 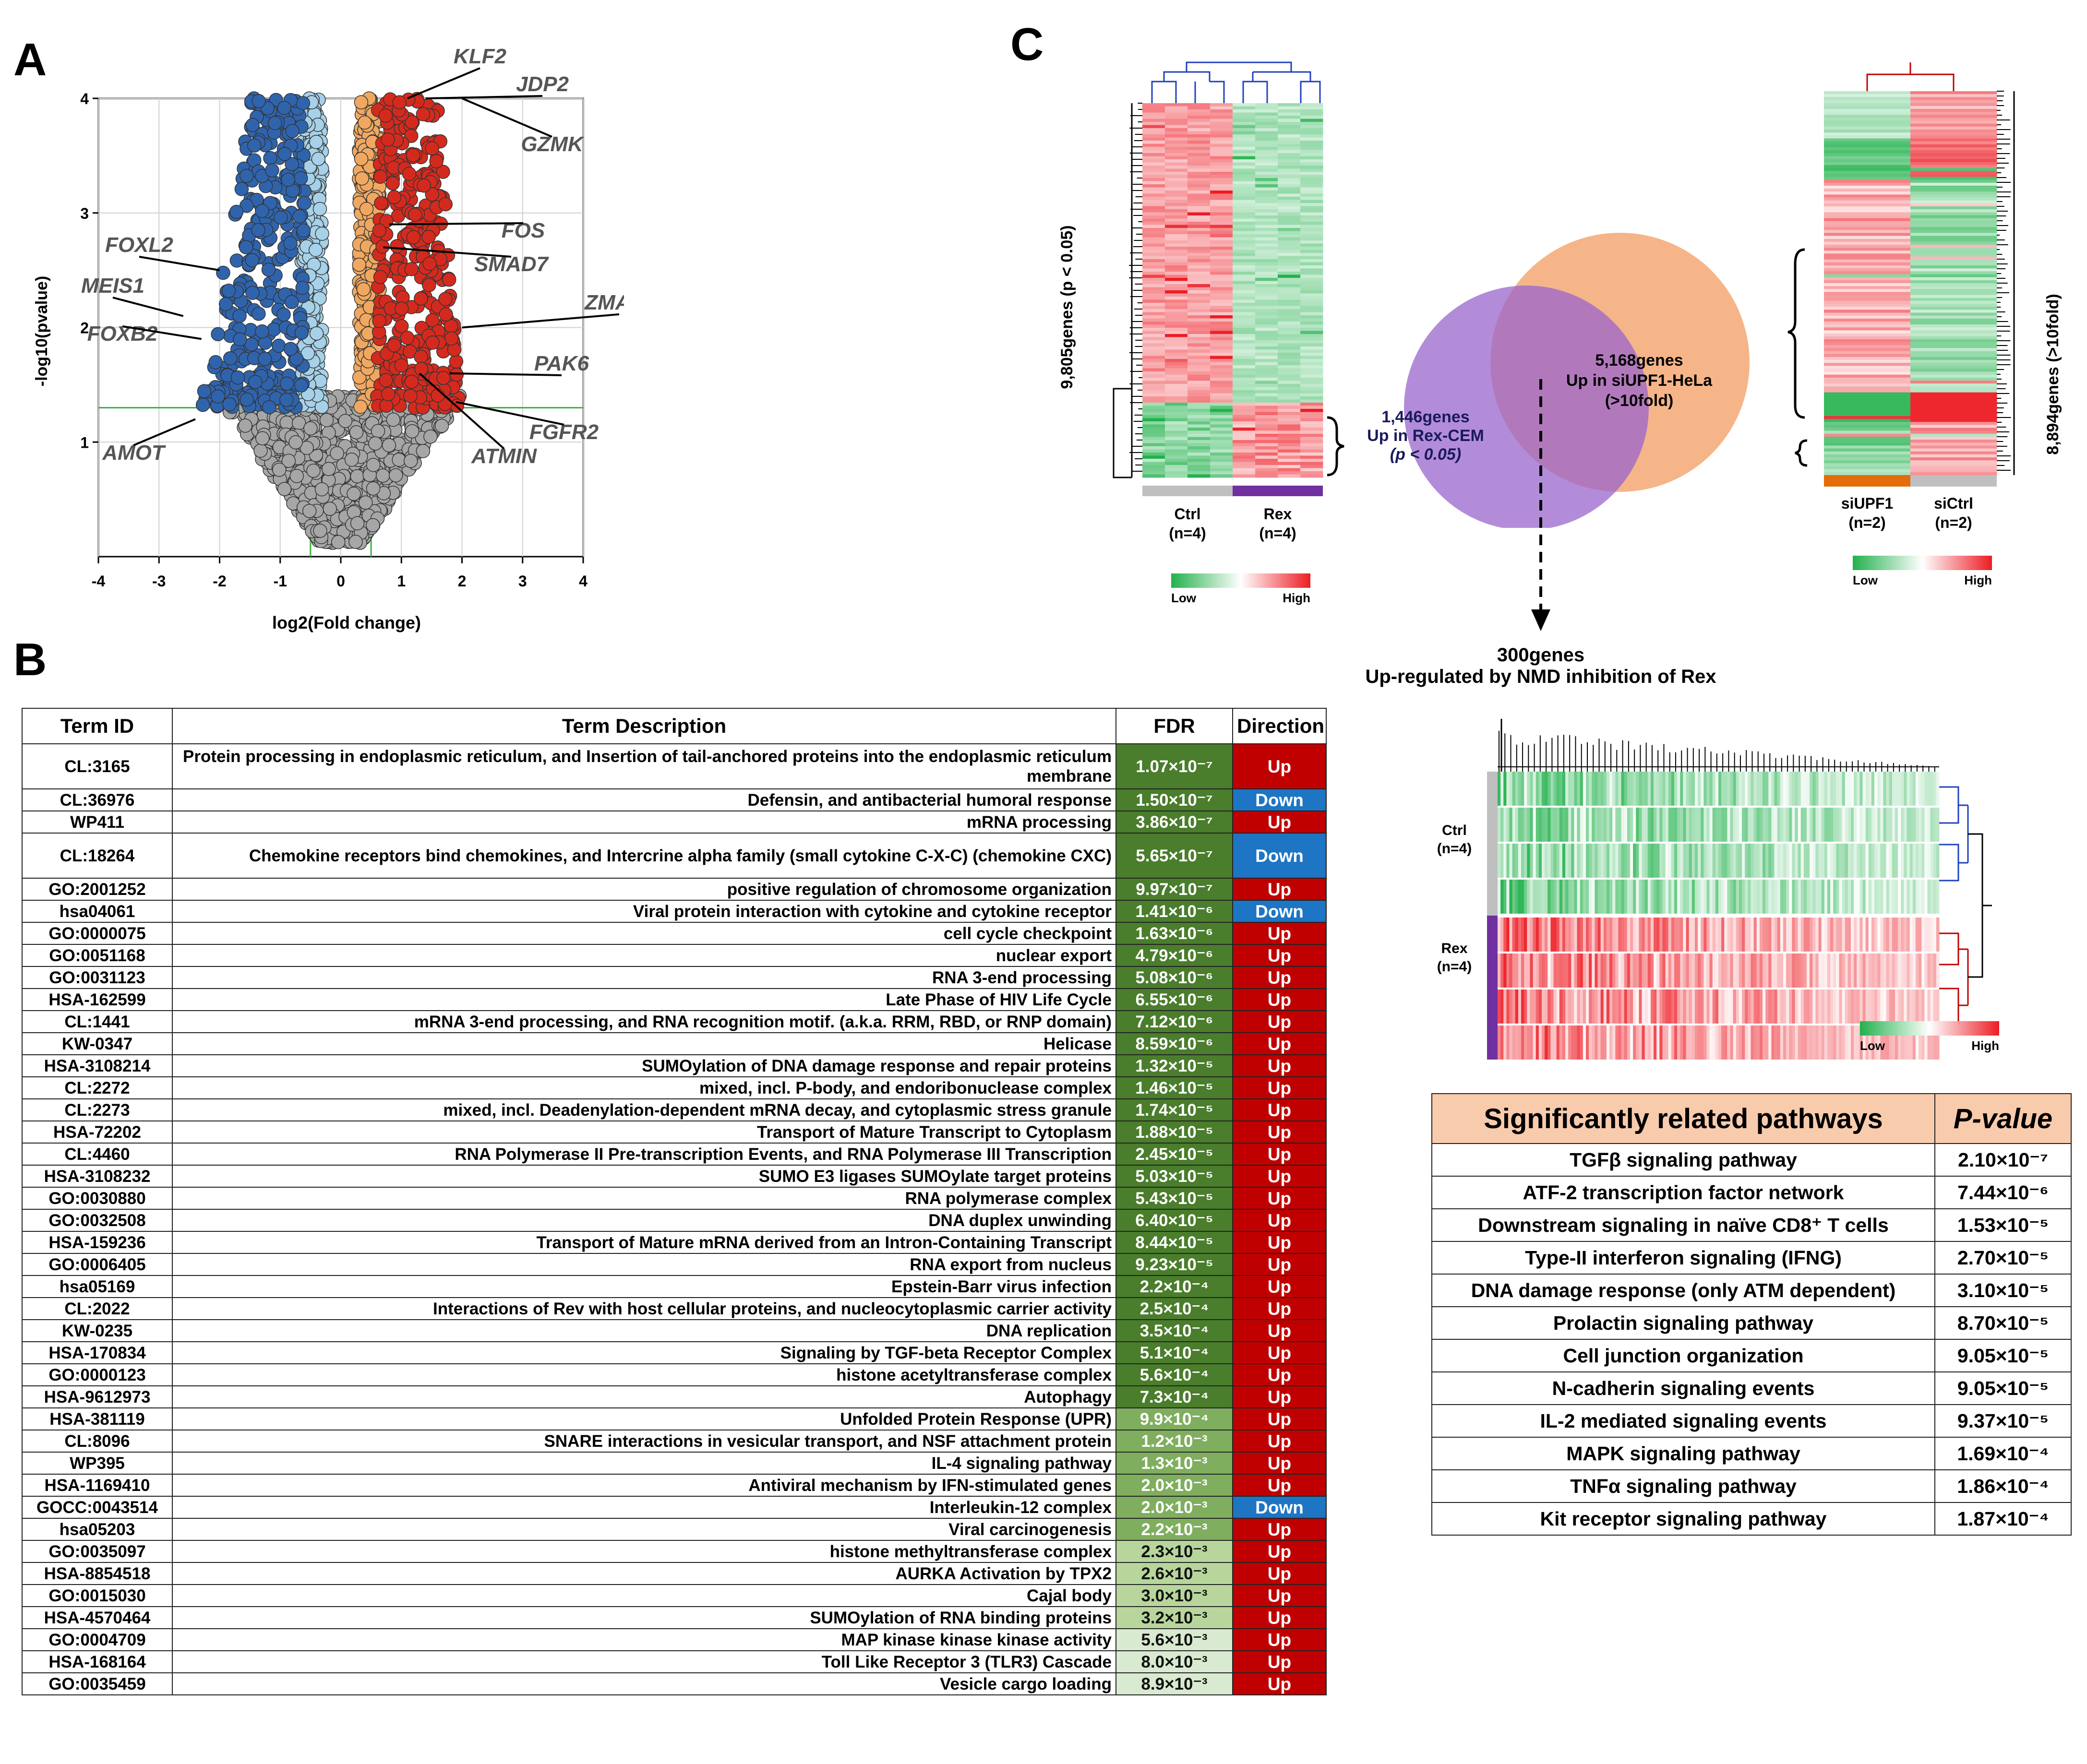 What do you see at coordinates (1174, 1486) in the screenshot?
I see `fdr-cell: 2.0×10⁻³` at bounding box center [1174, 1486].